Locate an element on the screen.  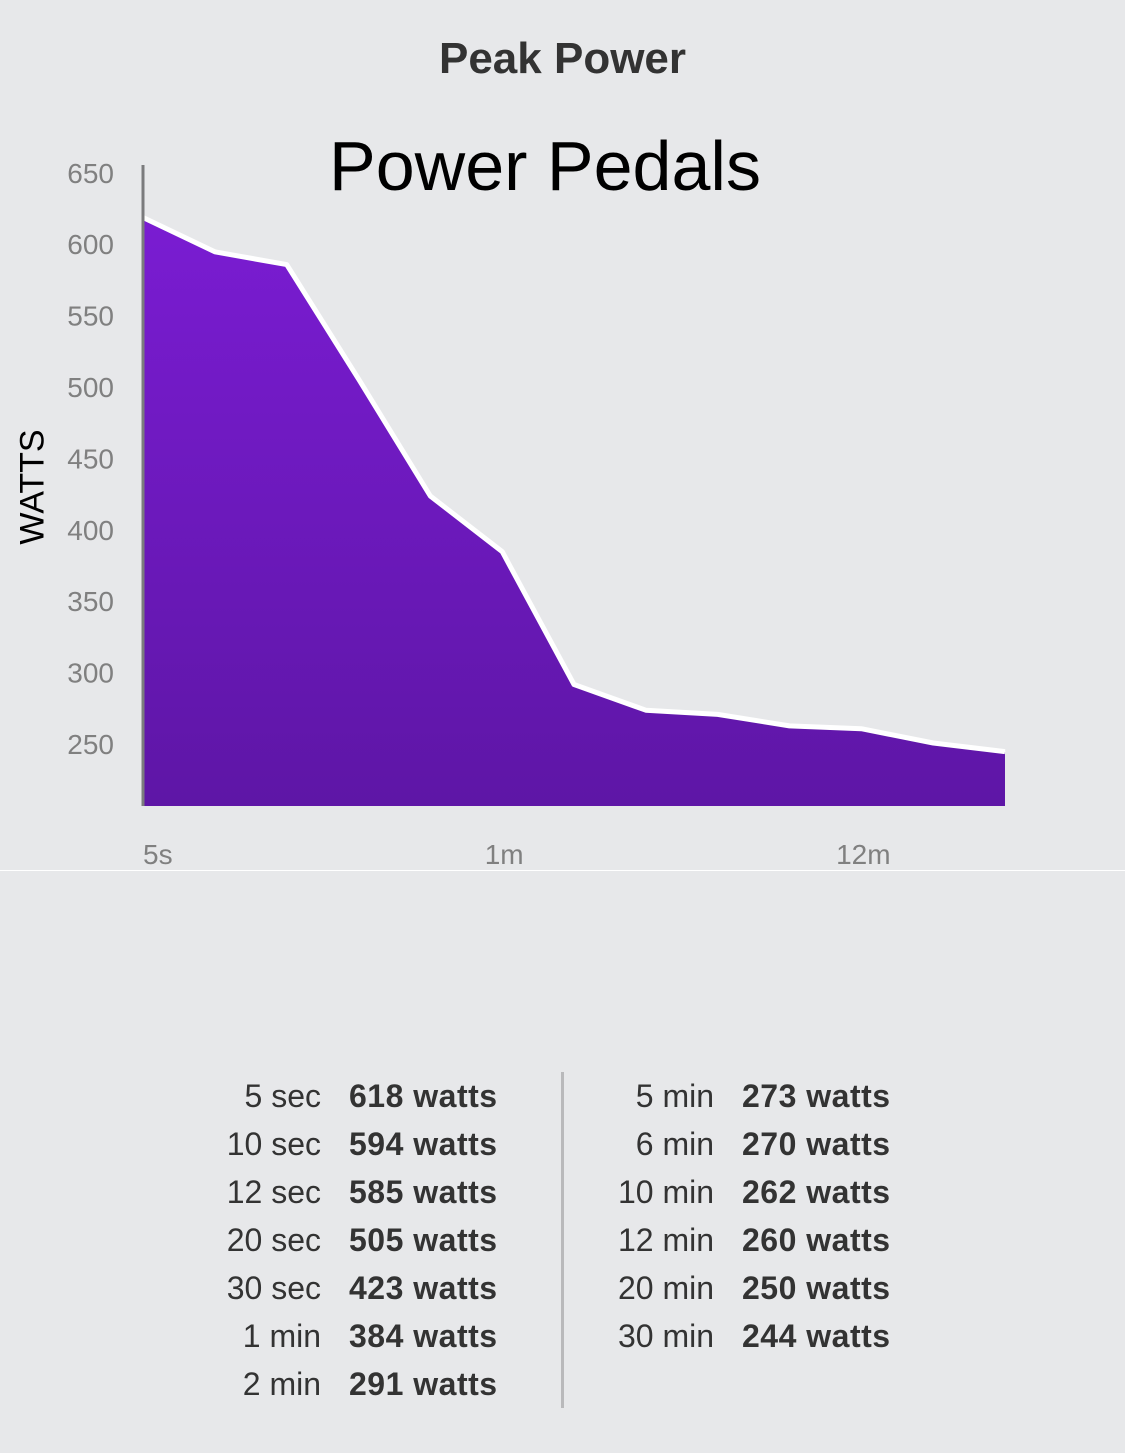
stat-value: 260 watts is located at coordinates (816, 1240).